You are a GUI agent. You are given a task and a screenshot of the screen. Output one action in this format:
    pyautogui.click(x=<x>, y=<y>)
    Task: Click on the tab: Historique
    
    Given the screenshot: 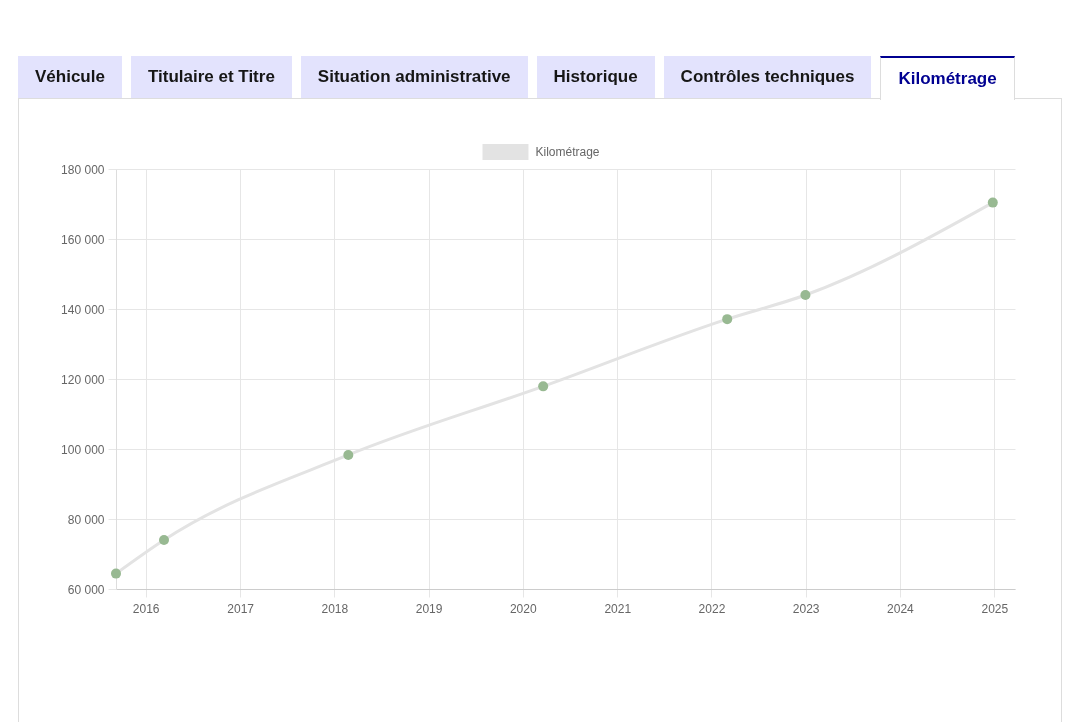 What is the action you would take?
    pyautogui.click(x=595, y=77)
    